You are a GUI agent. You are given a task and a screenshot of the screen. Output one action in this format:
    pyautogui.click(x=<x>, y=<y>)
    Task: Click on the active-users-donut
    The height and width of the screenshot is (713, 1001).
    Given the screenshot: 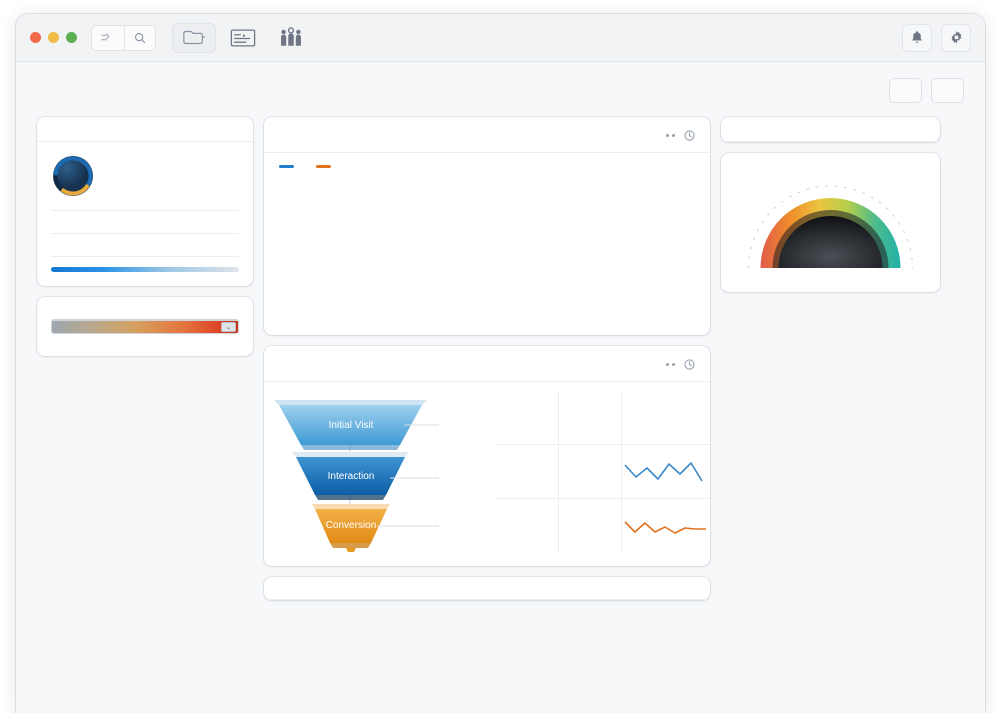 What is the action you would take?
    pyautogui.click(x=73, y=176)
    